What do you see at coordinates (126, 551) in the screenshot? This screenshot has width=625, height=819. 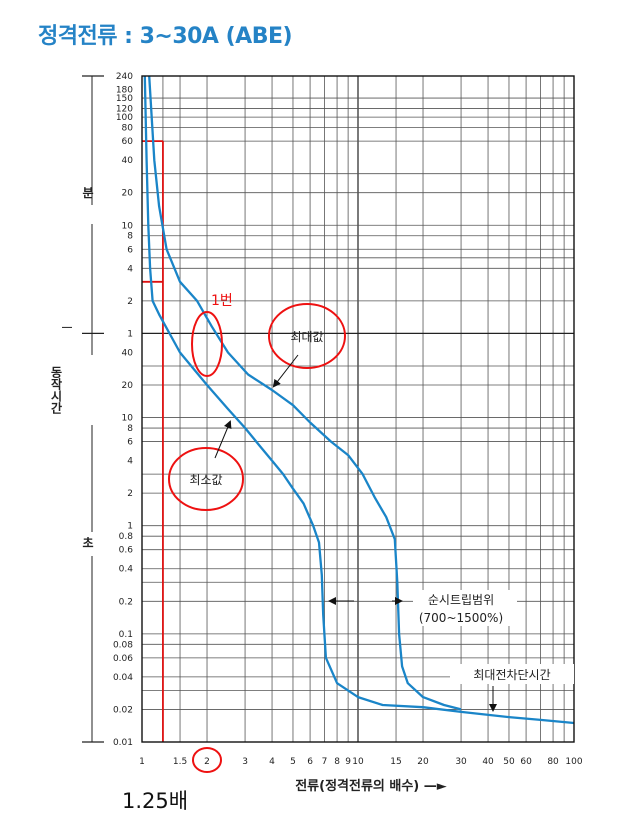 I see `y-tick-label: 0.6` at bounding box center [126, 551].